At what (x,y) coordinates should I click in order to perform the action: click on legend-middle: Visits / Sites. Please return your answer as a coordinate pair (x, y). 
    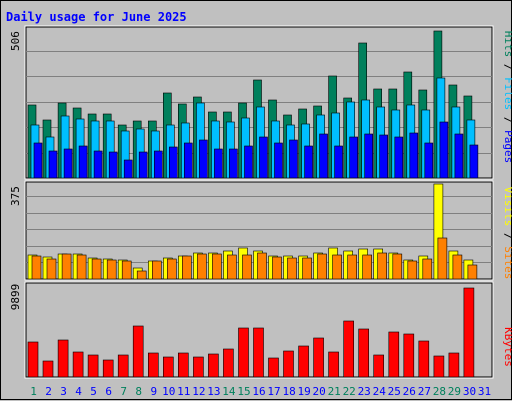
    Looking at the image, I should click on (507, 233).